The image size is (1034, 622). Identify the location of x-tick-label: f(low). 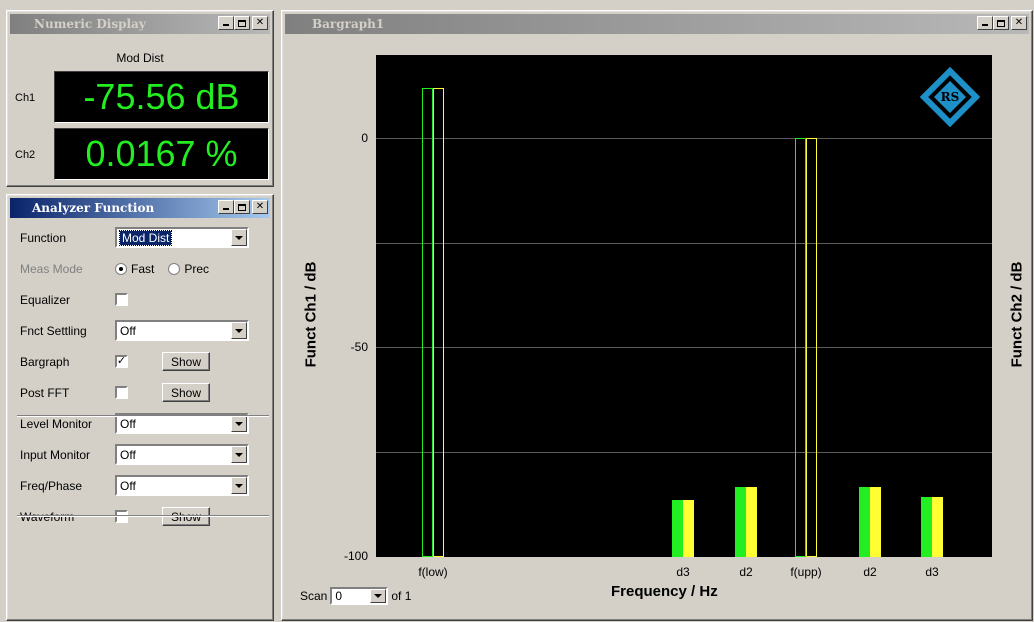
(433, 572).